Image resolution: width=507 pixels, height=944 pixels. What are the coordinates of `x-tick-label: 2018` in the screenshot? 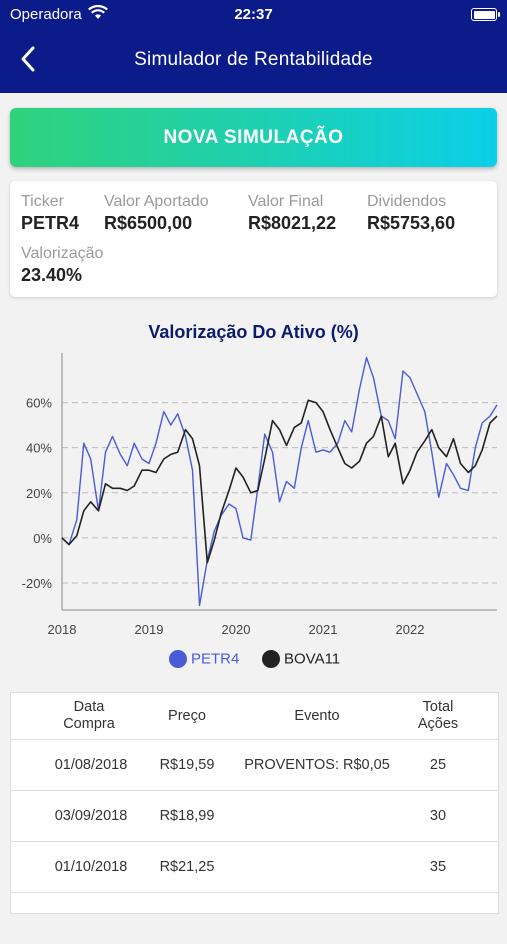 It's located at (62, 629).